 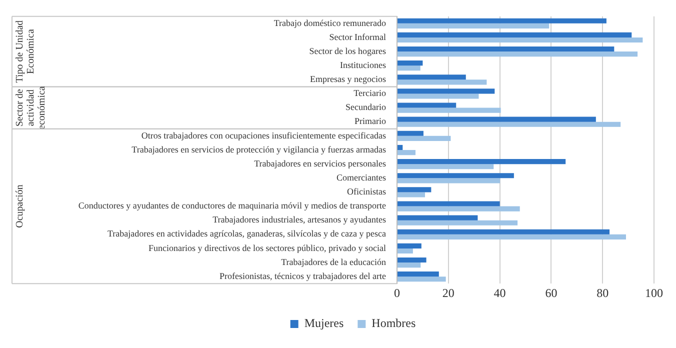 I want to click on y-tick-label: Oficinistas, so click(x=366, y=191).